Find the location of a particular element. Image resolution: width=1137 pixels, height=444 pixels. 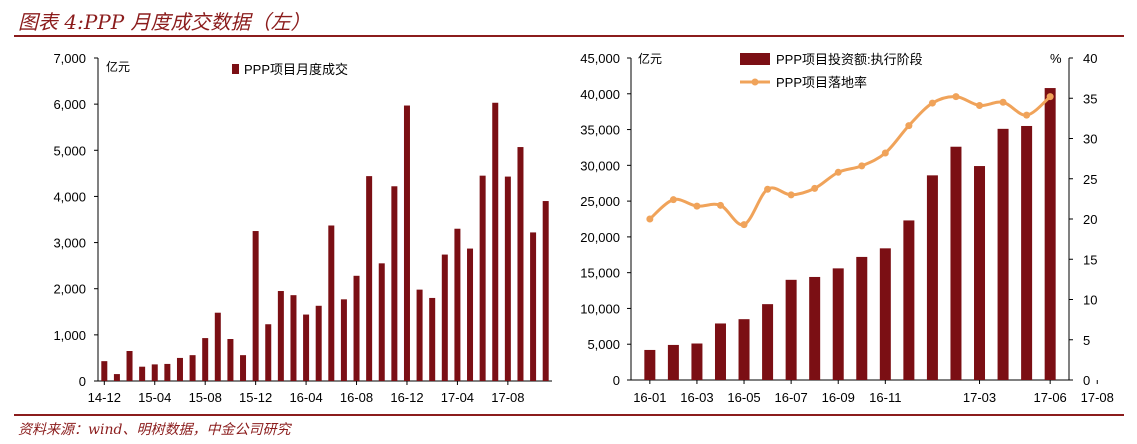

y-tick-label: 7,000 is located at coordinates (69, 58).